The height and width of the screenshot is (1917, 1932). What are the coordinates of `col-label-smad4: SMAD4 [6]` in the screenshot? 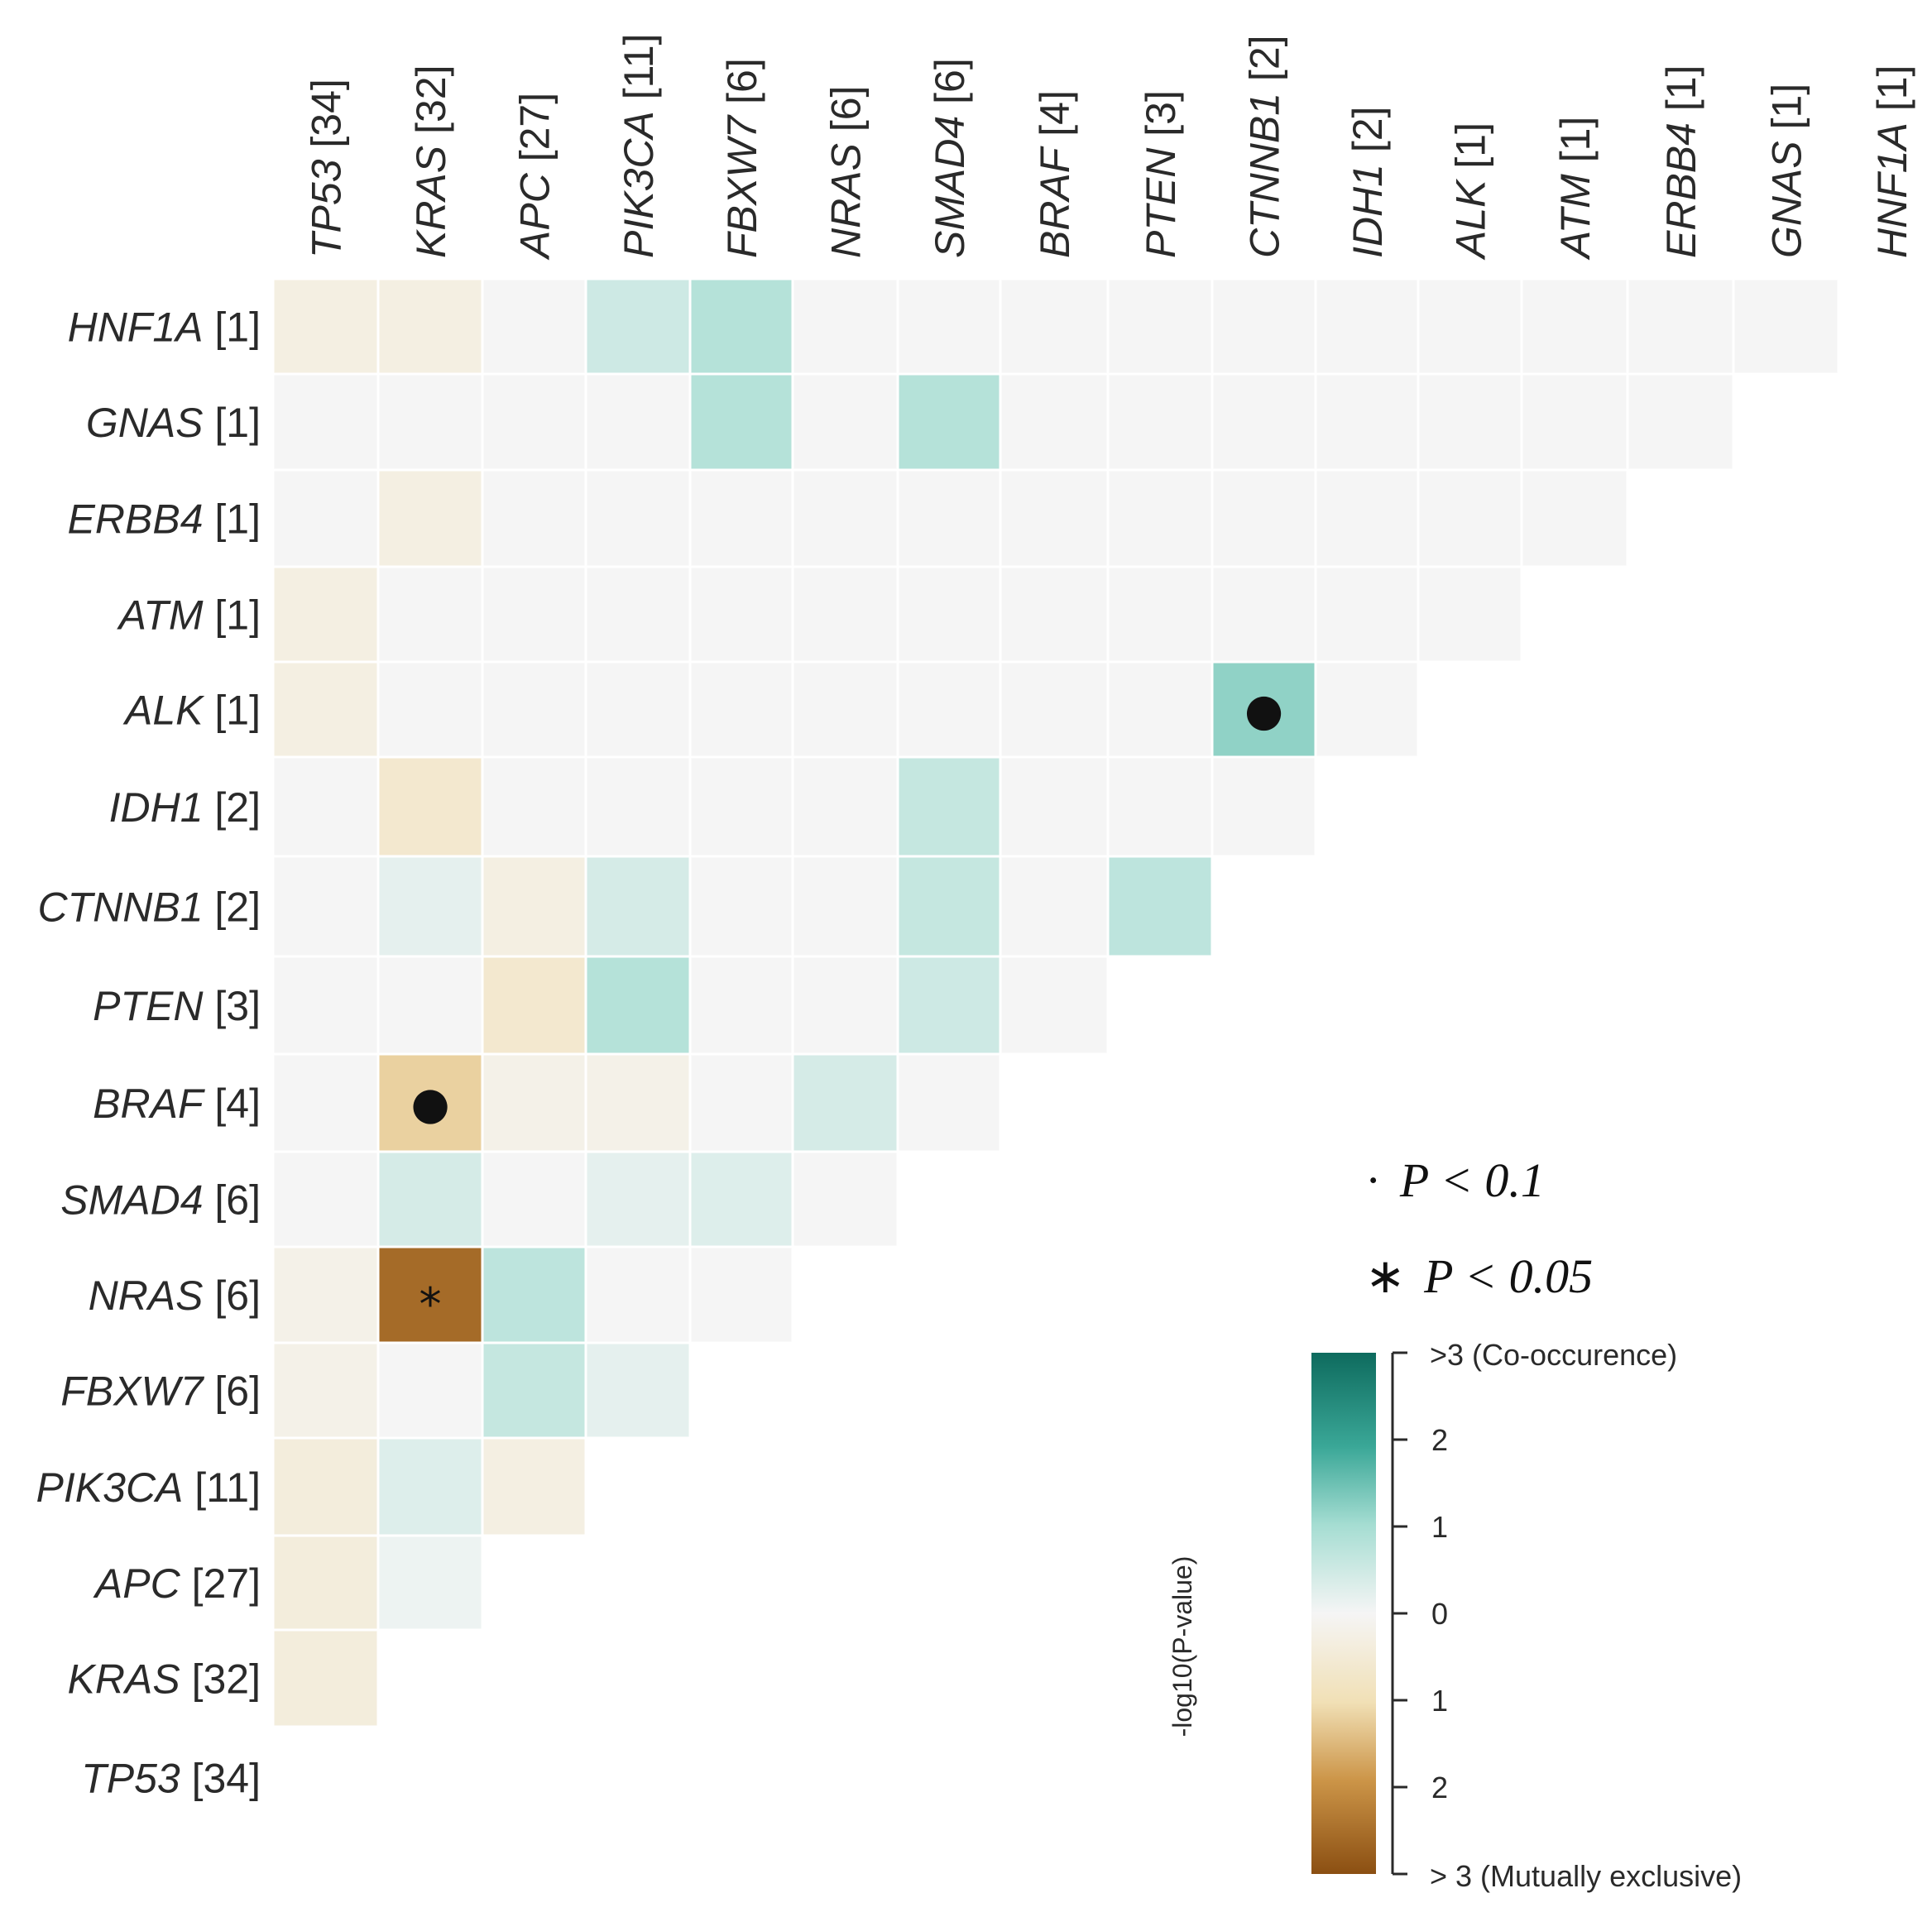 It's located at (950, 158).